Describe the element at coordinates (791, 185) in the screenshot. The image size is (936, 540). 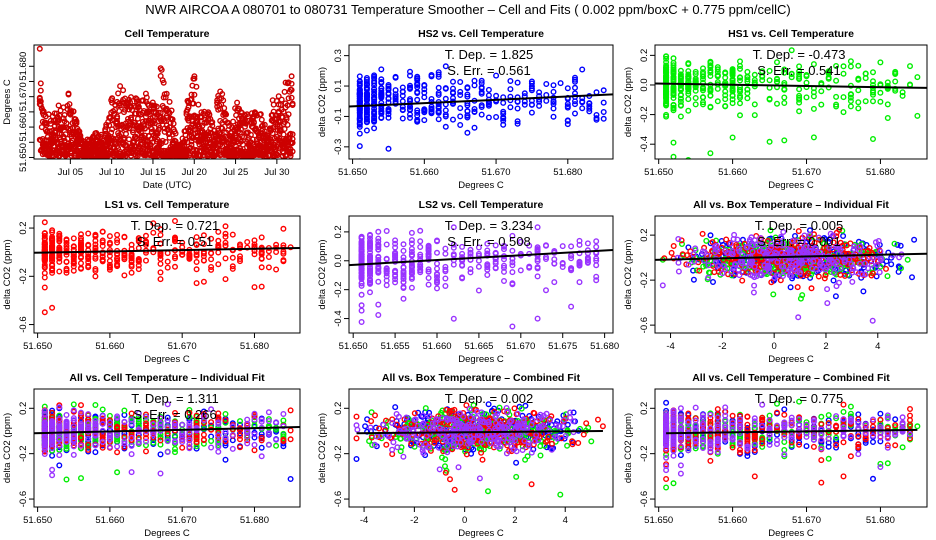
I see `x-axis-label: Degrees C` at that location.